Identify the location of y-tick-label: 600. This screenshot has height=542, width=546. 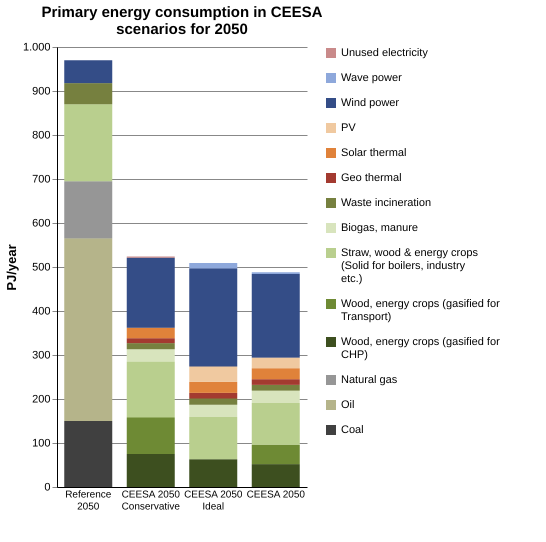
(41, 224).